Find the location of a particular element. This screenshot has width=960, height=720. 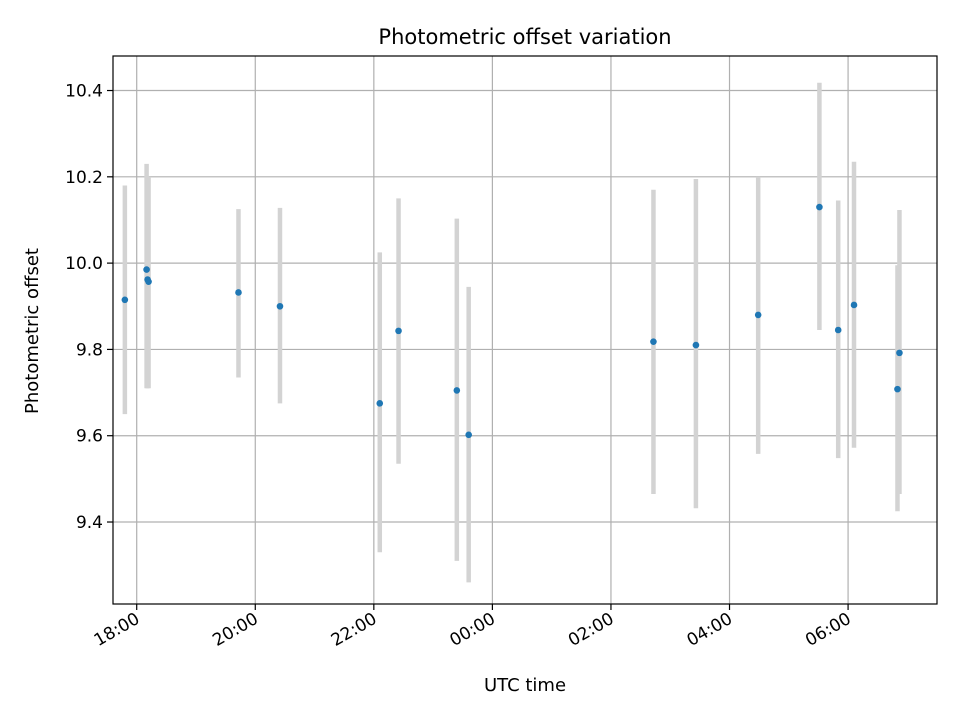

x-tick-label: 20:00 is located at coordinates (235, 630).